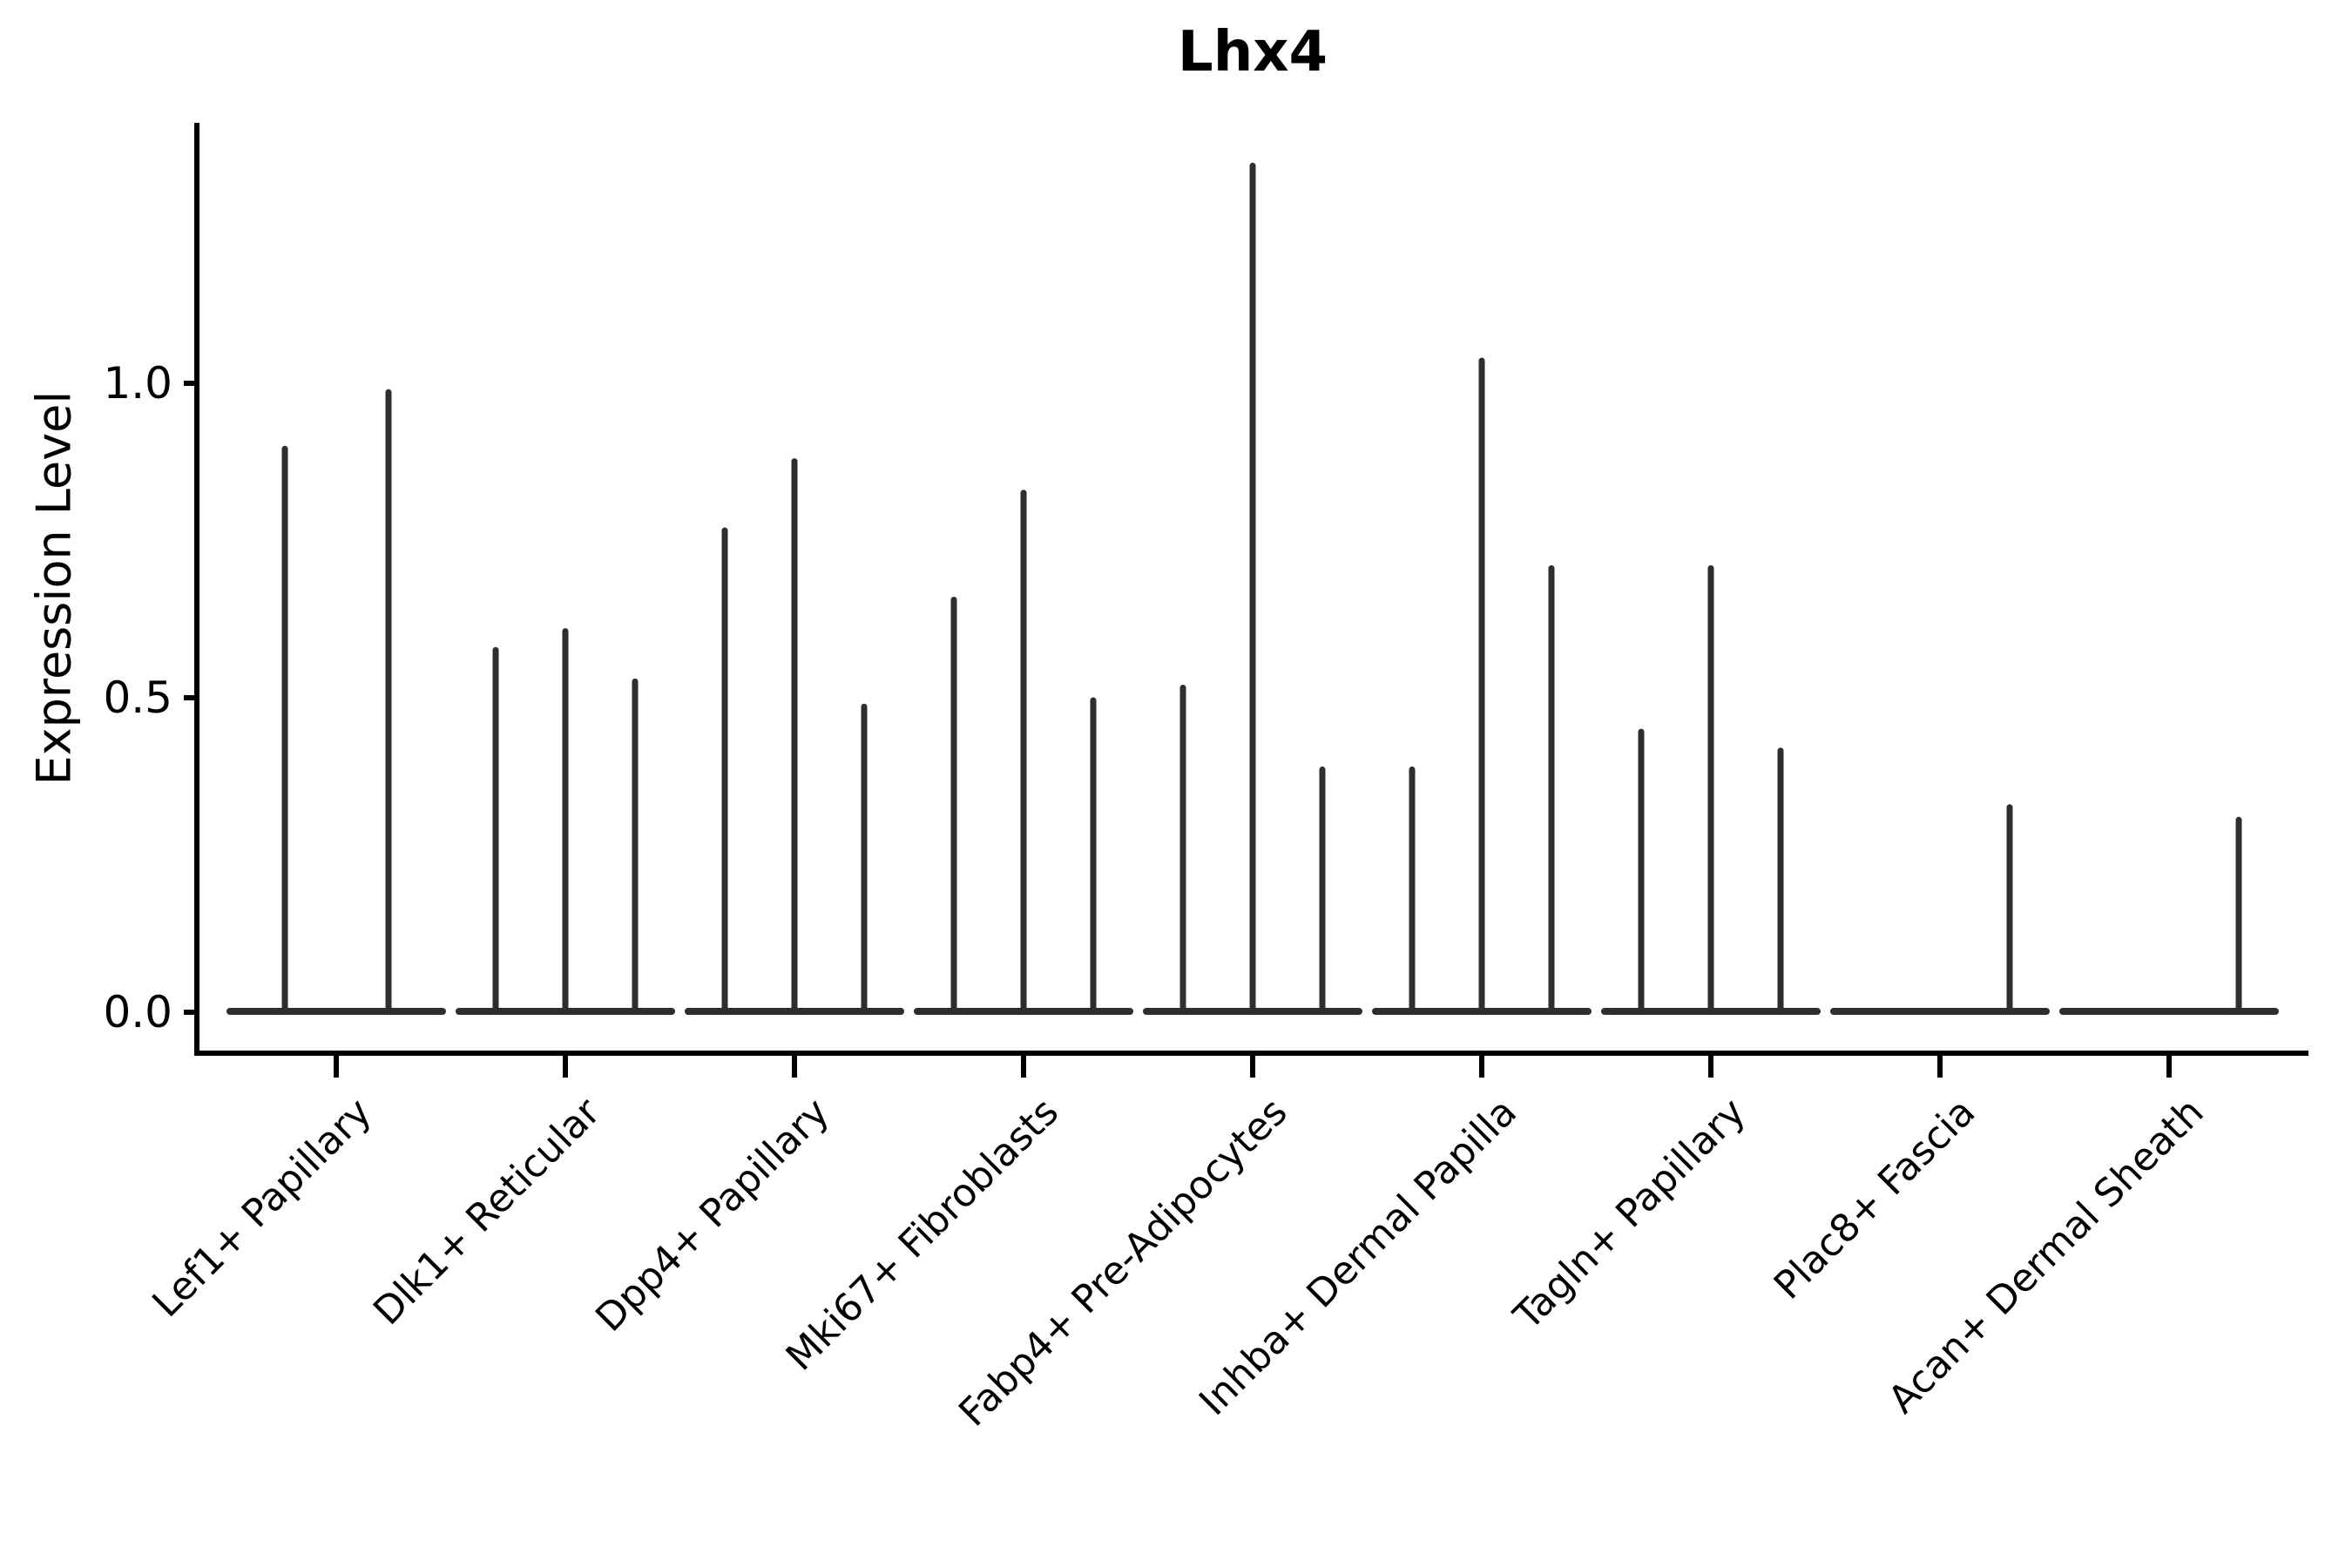  I want to click on y-axis-label: Expression Level, so click(54, 588).